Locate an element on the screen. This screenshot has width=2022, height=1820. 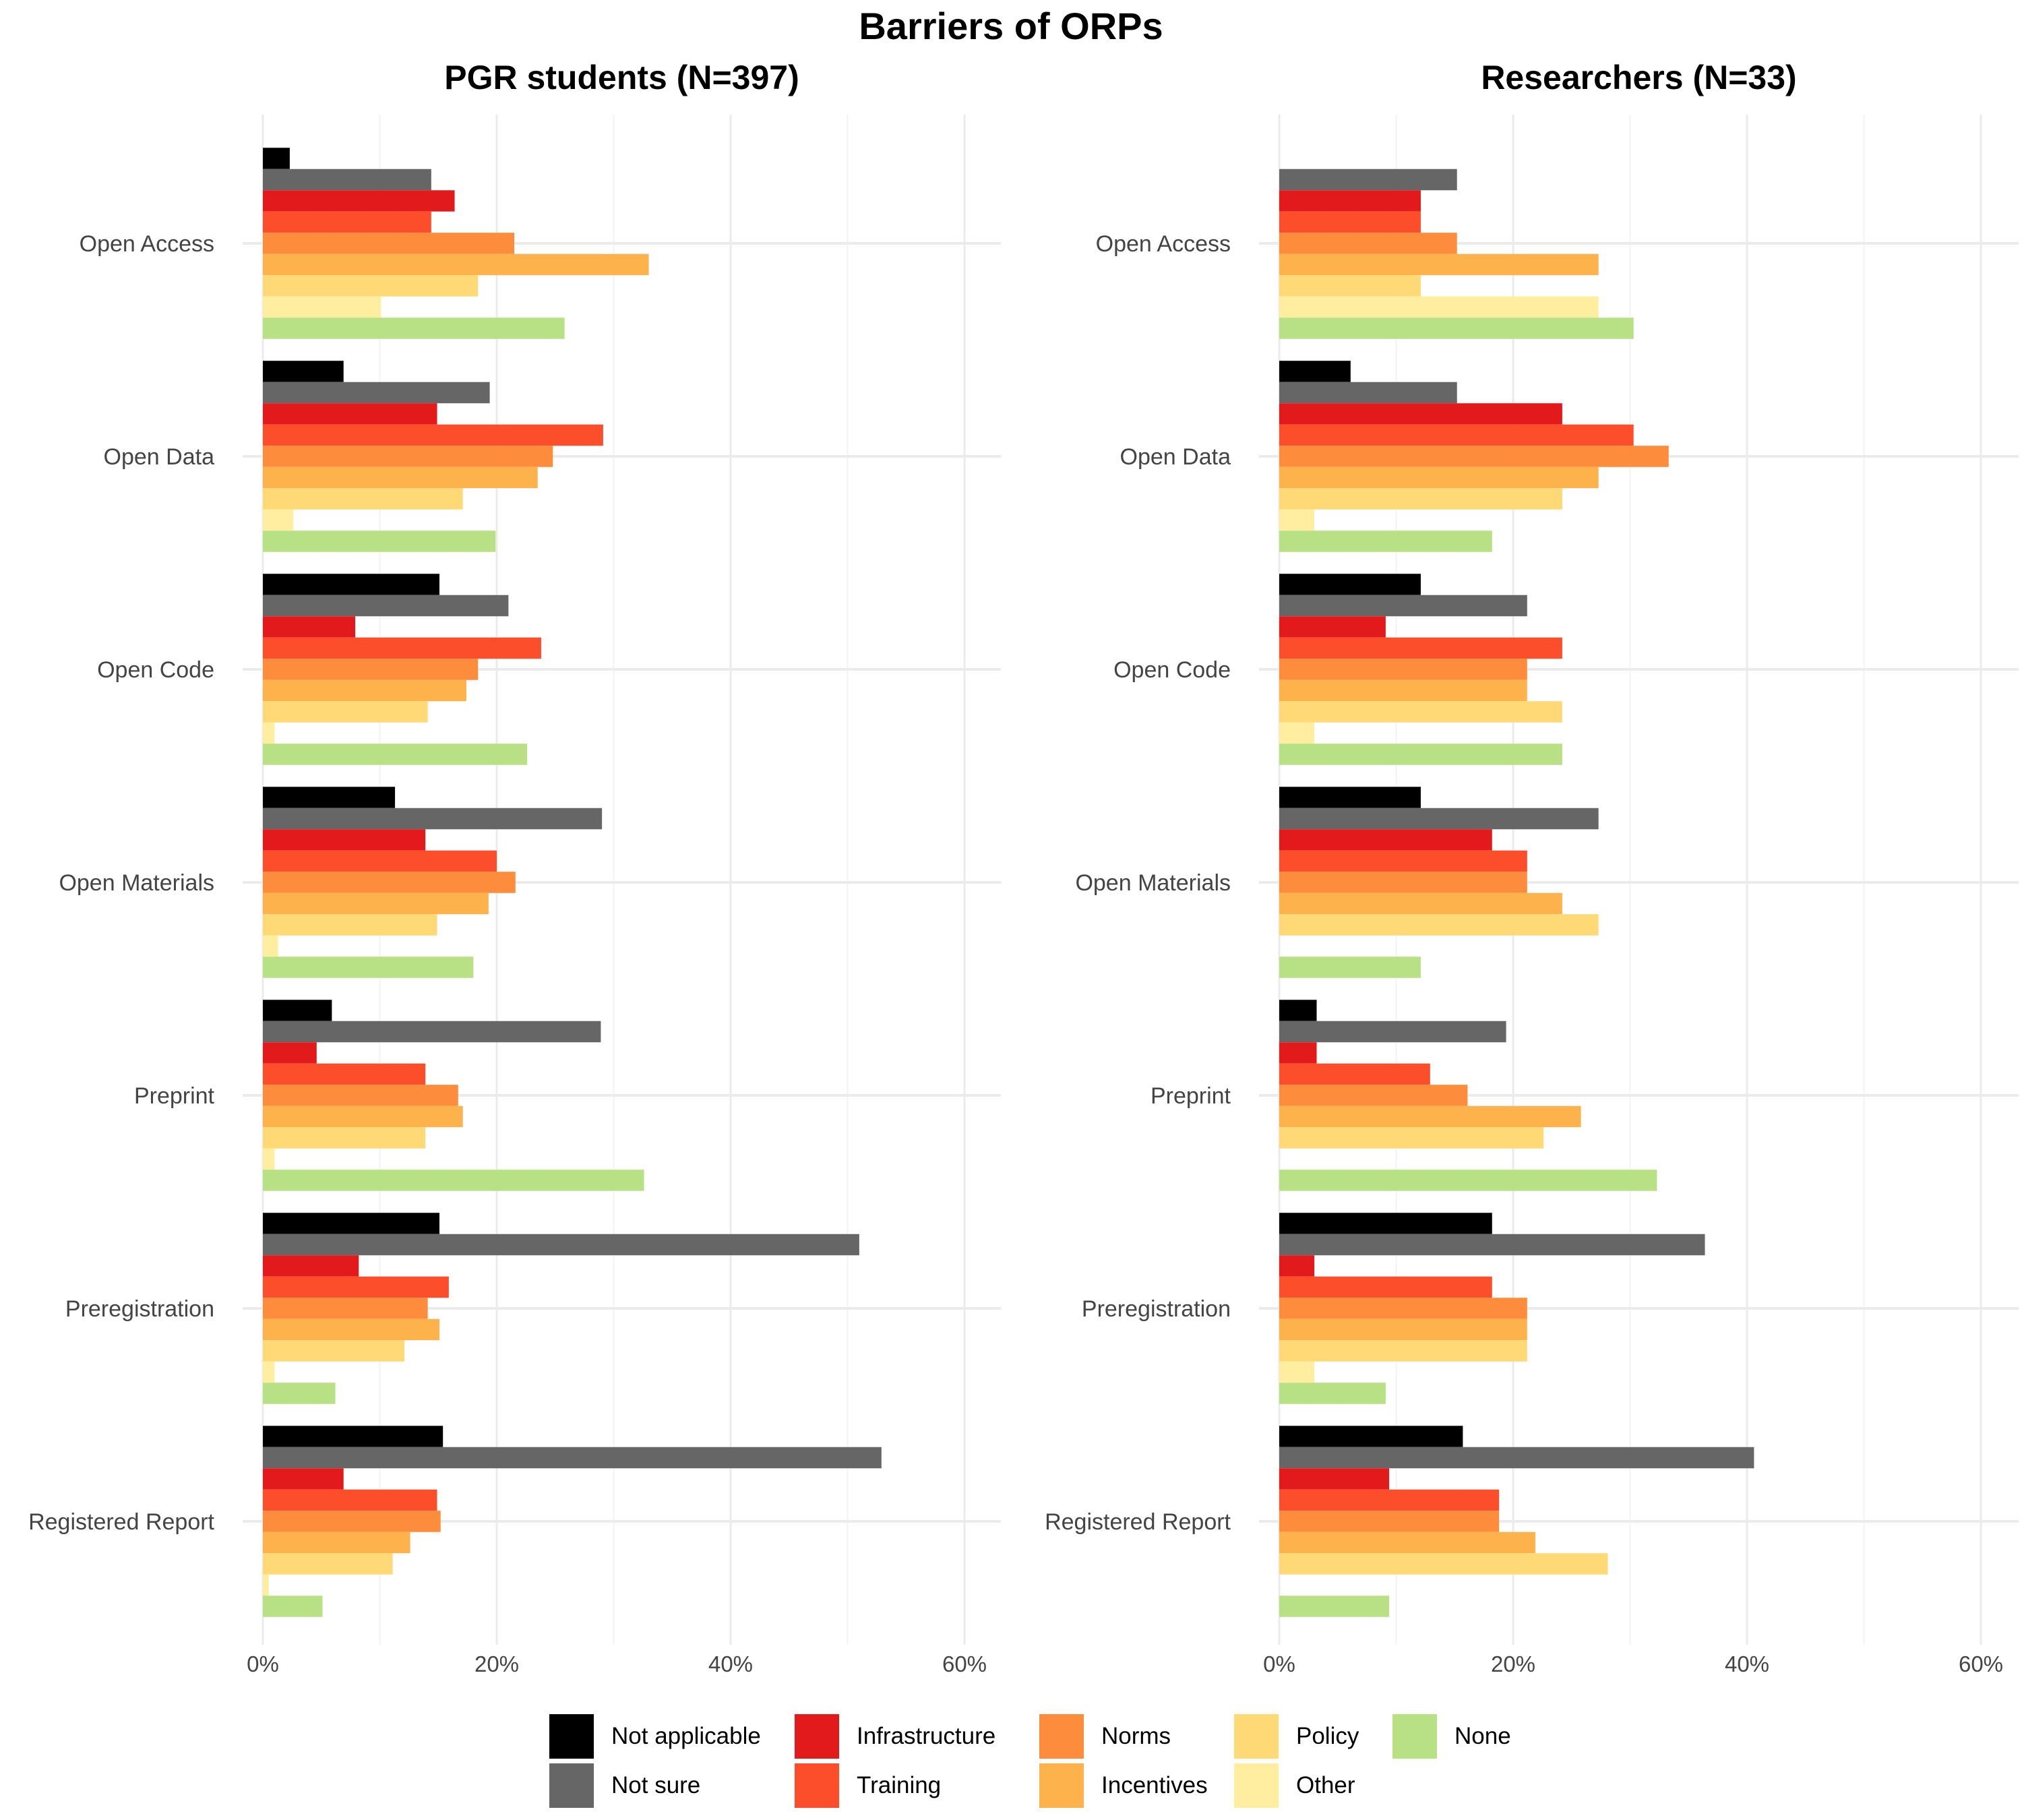
bar-not-applicable-preprint is located at coordinates (1298, 1010).